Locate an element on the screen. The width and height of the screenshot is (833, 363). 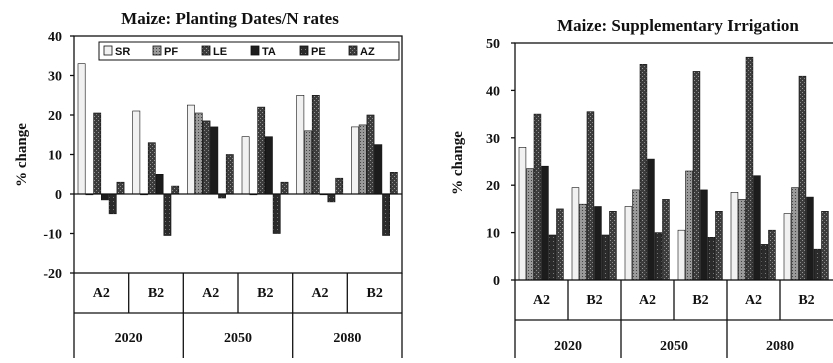
y-axis-label: % change is located at coordinates (22, 155).